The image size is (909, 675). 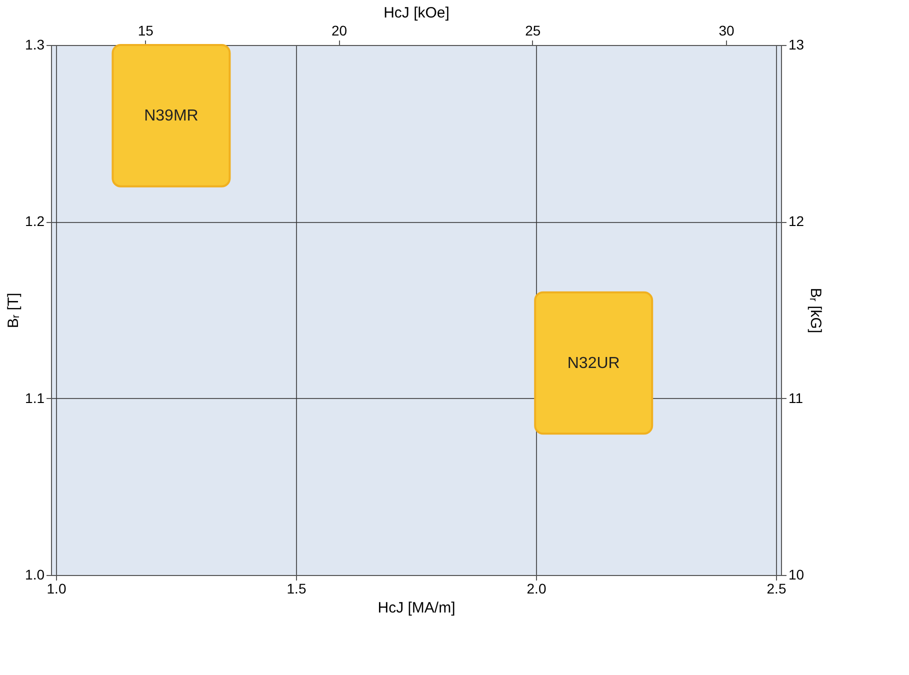 I want to click on y-tick-label: 1.3, so click(x=35, y=44).